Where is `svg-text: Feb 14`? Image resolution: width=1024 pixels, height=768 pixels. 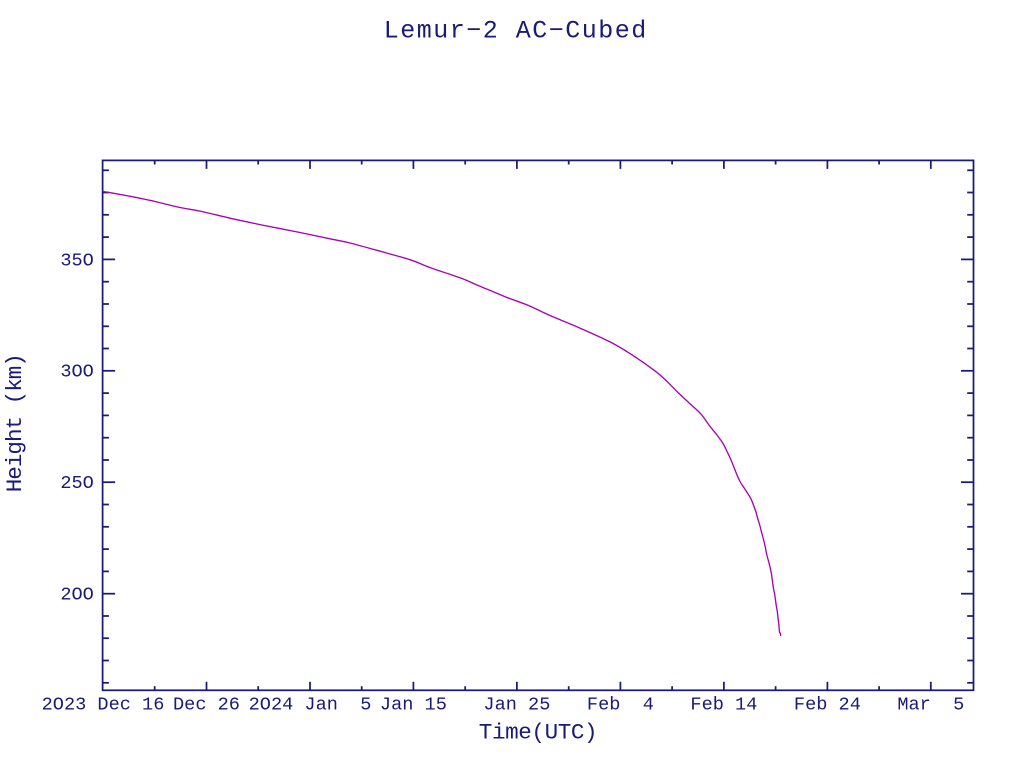 svg-text: Feb 14 is located at coordinates (723, 705).